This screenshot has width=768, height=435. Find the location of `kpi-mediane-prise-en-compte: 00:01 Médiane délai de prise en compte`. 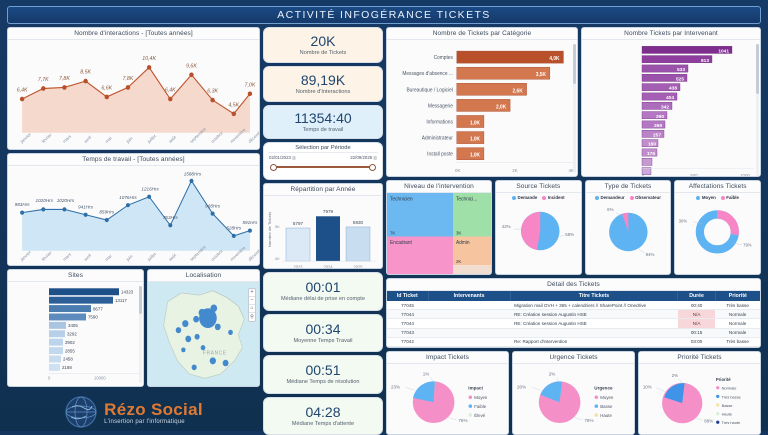

kpi-mediane-prise-en-compte: 00:01 Médiane délai de prise en compte is located at coordinates (323, 291).